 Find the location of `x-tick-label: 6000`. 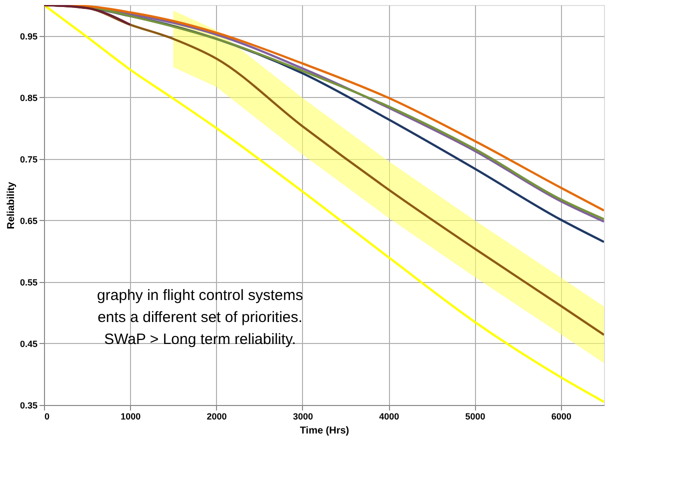

x-tick-label: 6000 is located at coordinates (561, 417).